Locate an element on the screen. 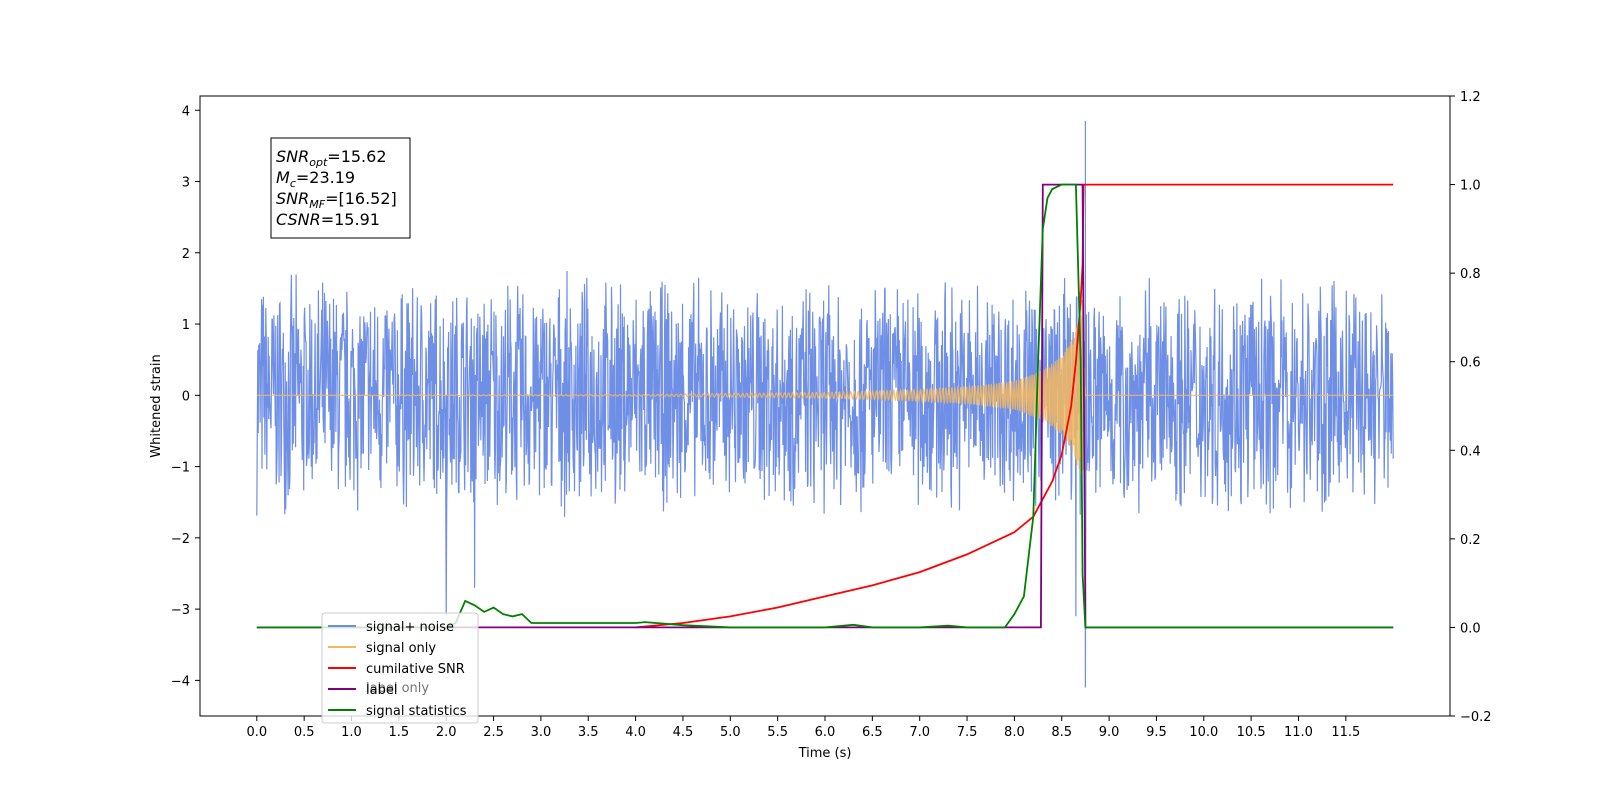  x-tick-label: 10.0 is located at coordinates (1203, 732).